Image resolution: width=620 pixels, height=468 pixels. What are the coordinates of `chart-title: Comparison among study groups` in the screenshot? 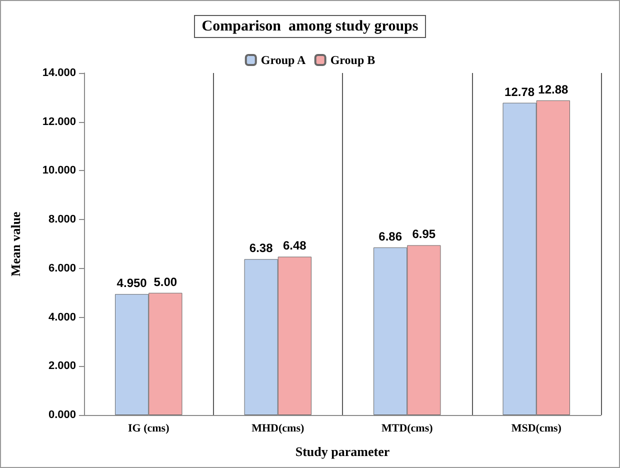 It's located at (310, 26).